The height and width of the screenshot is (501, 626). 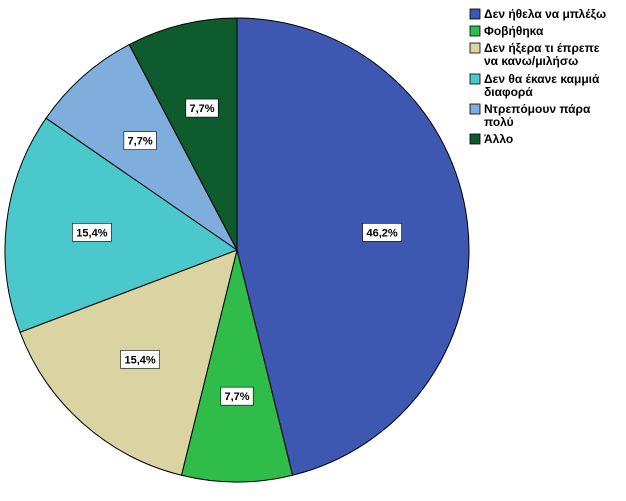 I want to click on legend-label-1: Φοβήθηκα, so click(x=514, y=31).